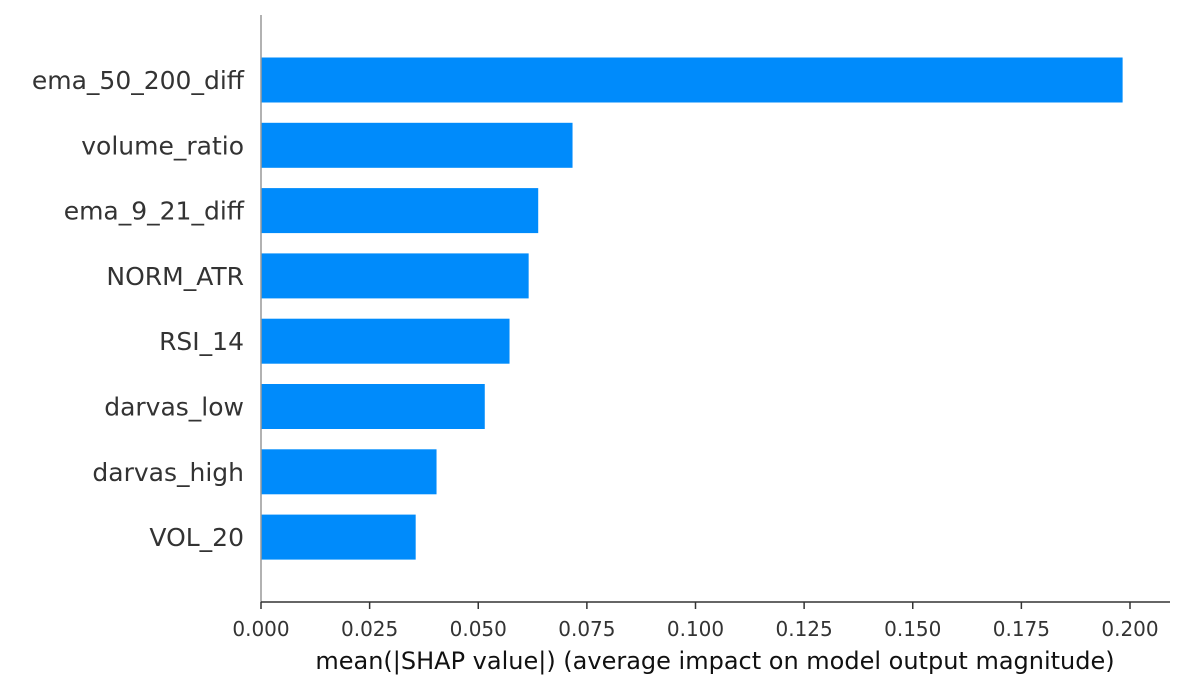  Describe the element at coordinates (138, 80) in the screenshot. I see `category-label: ema_50_200_diff` at that location.